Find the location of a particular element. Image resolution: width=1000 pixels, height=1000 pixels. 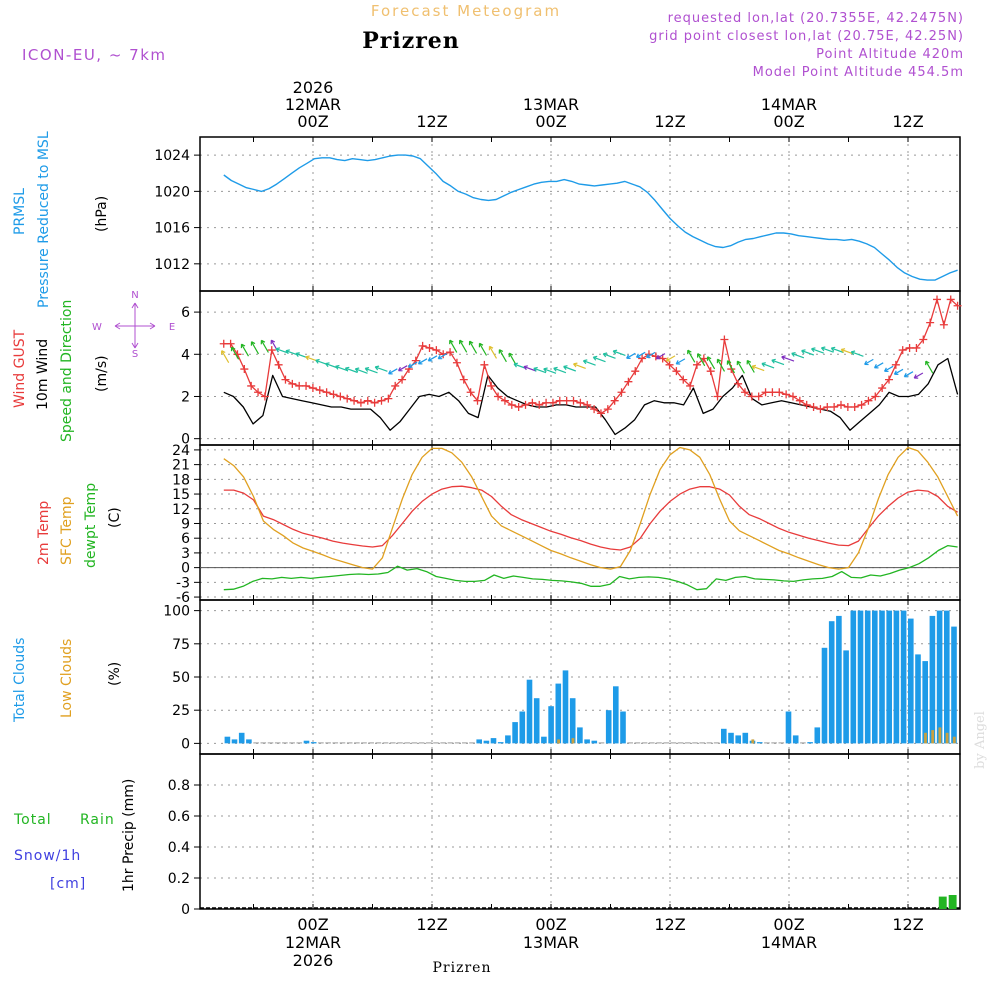

precip-total-label: Total is located at coordinates (32, 820).